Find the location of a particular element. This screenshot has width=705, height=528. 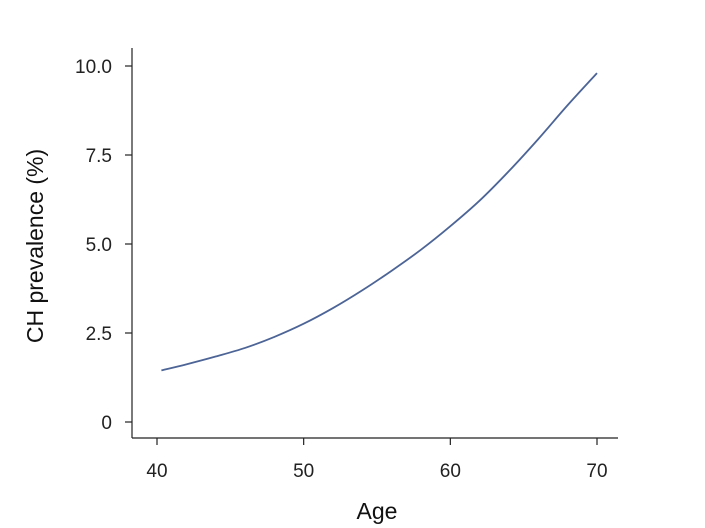

y-tick-label: 0 is located at coordinates (106, 423).